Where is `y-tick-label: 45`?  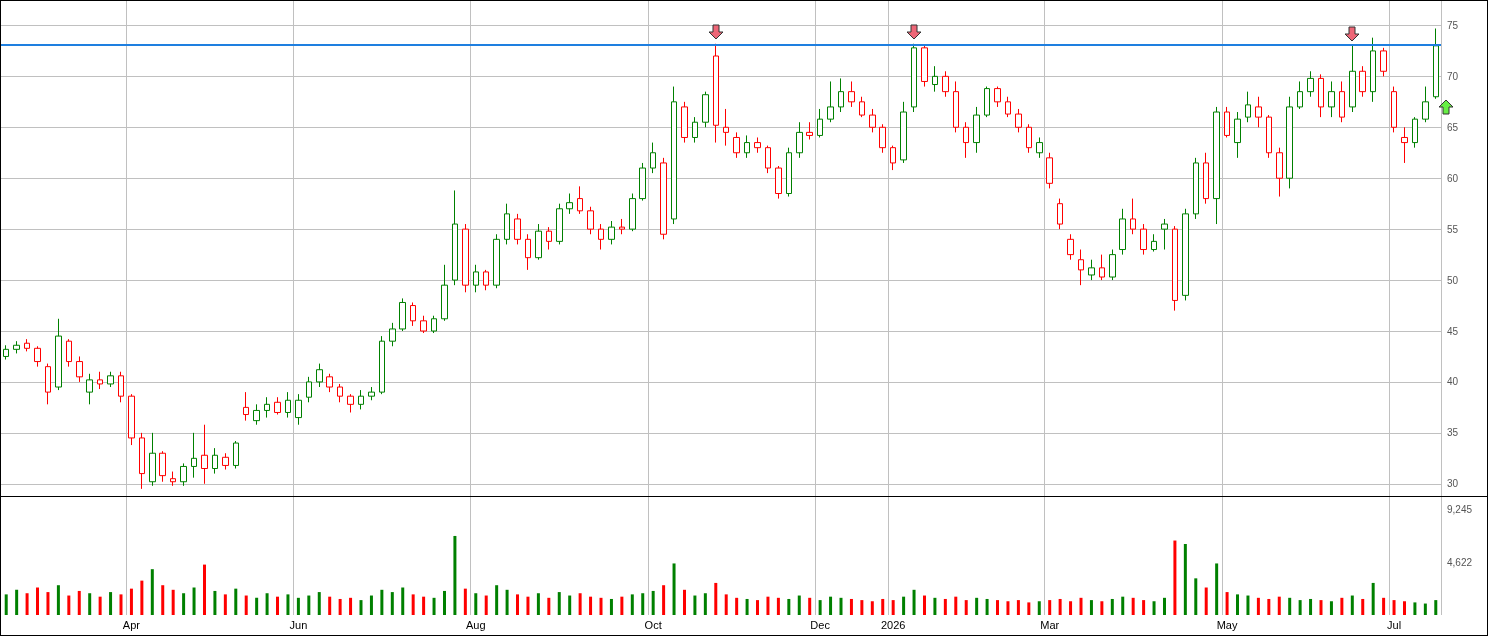
y-tick-label: 45 is located at coordinates (1453, 331).